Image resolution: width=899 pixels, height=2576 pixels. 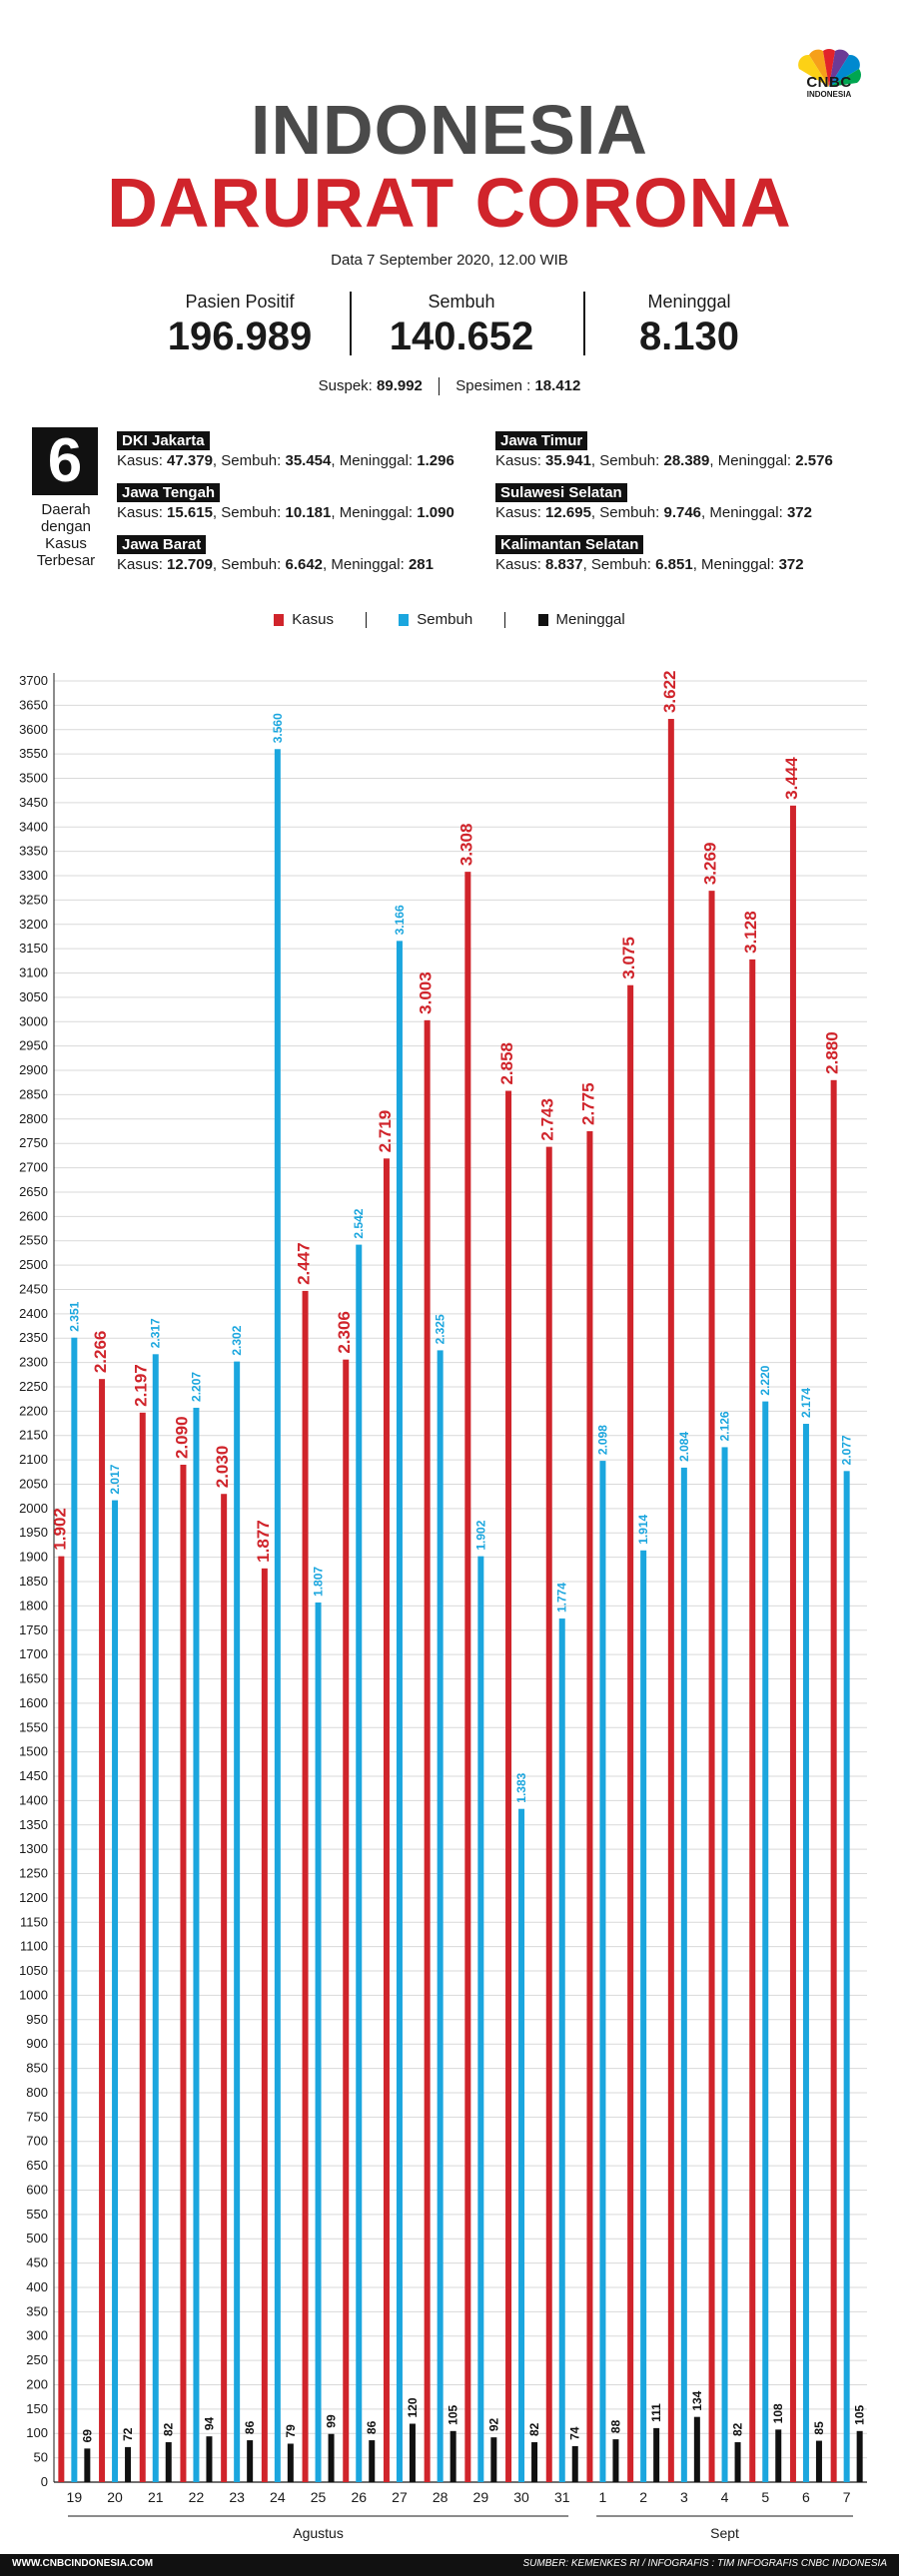 What do you see at coordinates (799, 512) in the screenshot?
I see `region-figure-value: 372` at bounding box center [799, 512].